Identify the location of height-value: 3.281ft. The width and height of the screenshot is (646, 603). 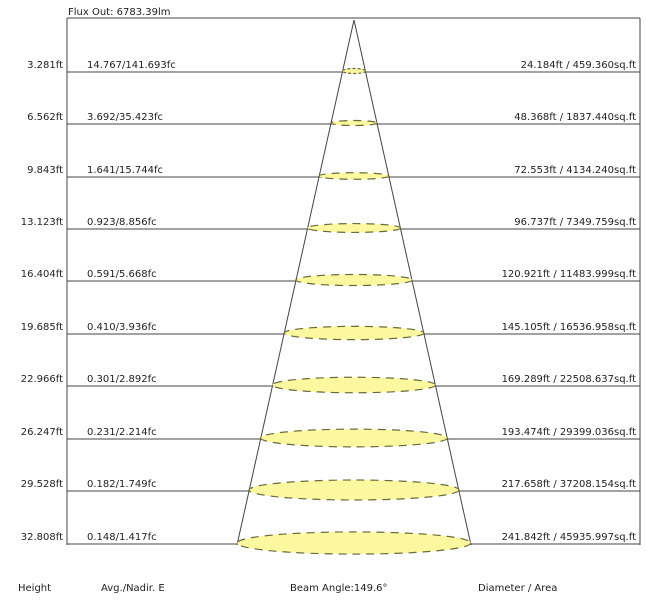
(45, 65).